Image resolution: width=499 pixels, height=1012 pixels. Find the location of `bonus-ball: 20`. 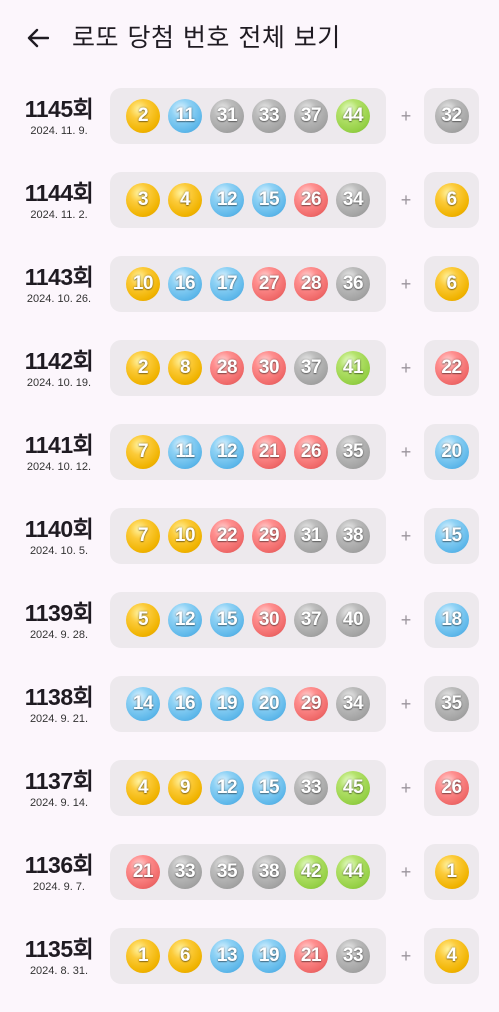

bonus-ball: 20 is located at coordinates (451, 452).